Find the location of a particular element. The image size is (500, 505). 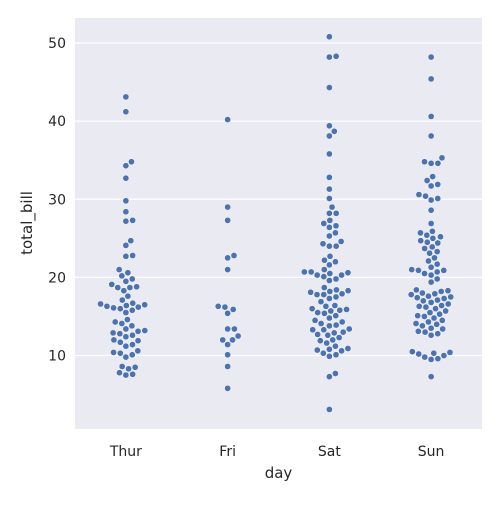

x-axis-label: day is located at coordinates (279, 473).